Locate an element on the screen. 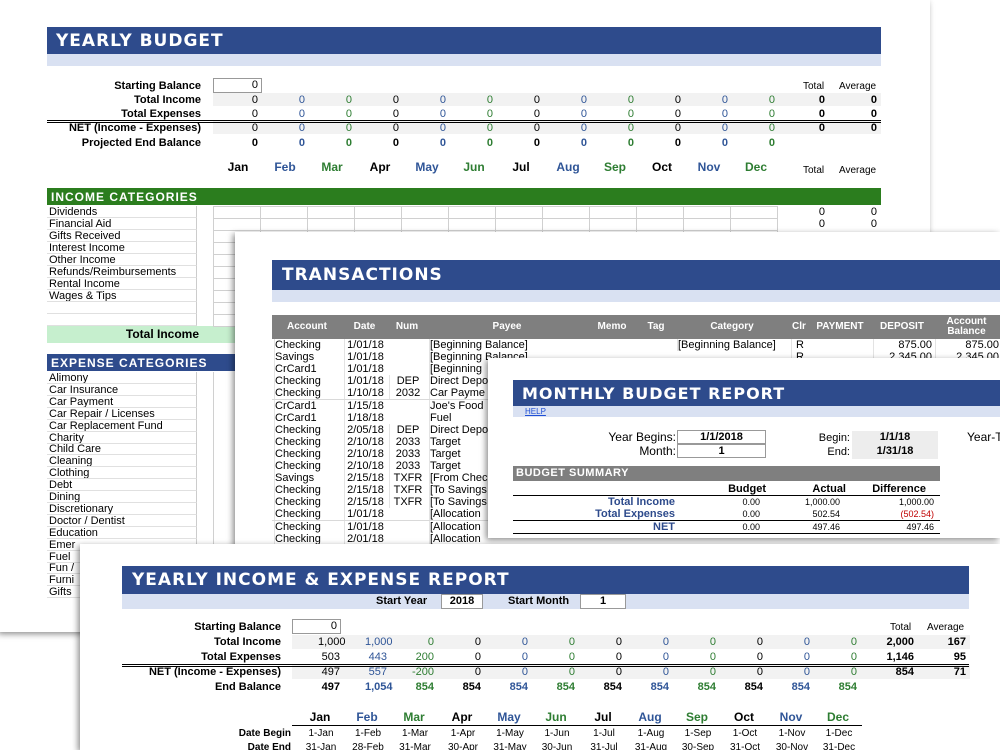 The width and height of the screenshot is (1000, 750). tx-cell-num: 2033 is located at coordinates (407, 453).